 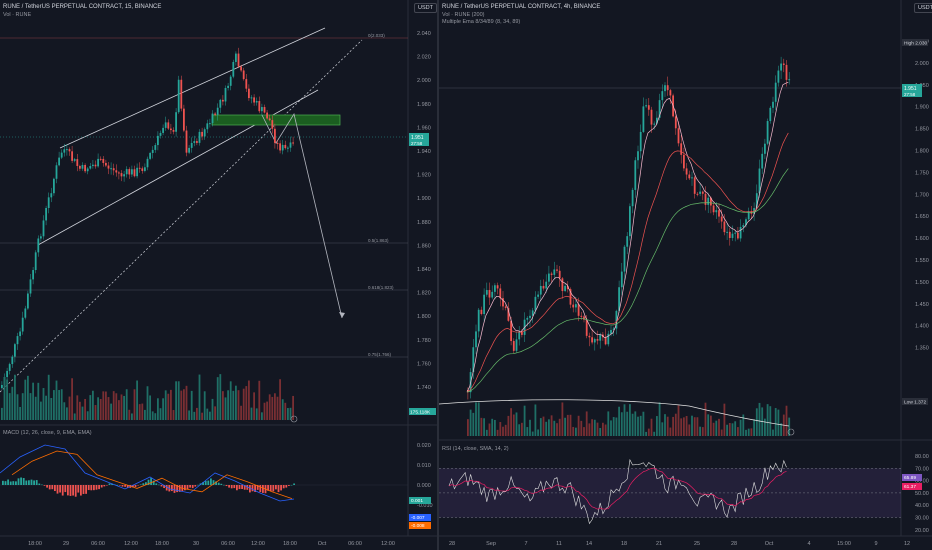 I want to click on macd-tag-box, so click(x=420, y=517).